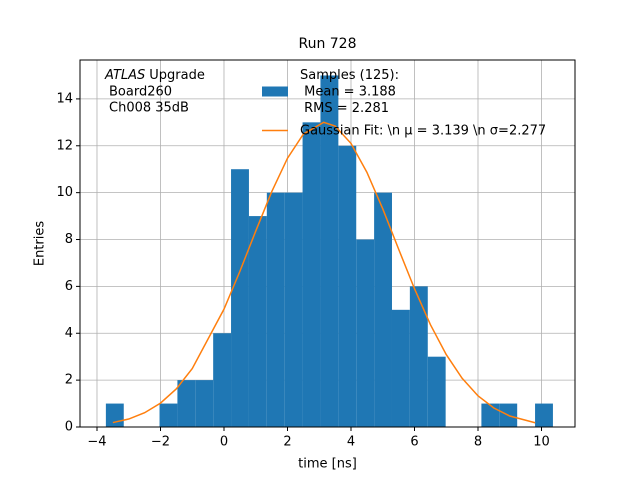 The height and width of the screenshot is (484, 640). What do you see at coordinates (287, 442) in the screenshot?
I see `x-tick-label: 2` at bounding box center [287, 442].